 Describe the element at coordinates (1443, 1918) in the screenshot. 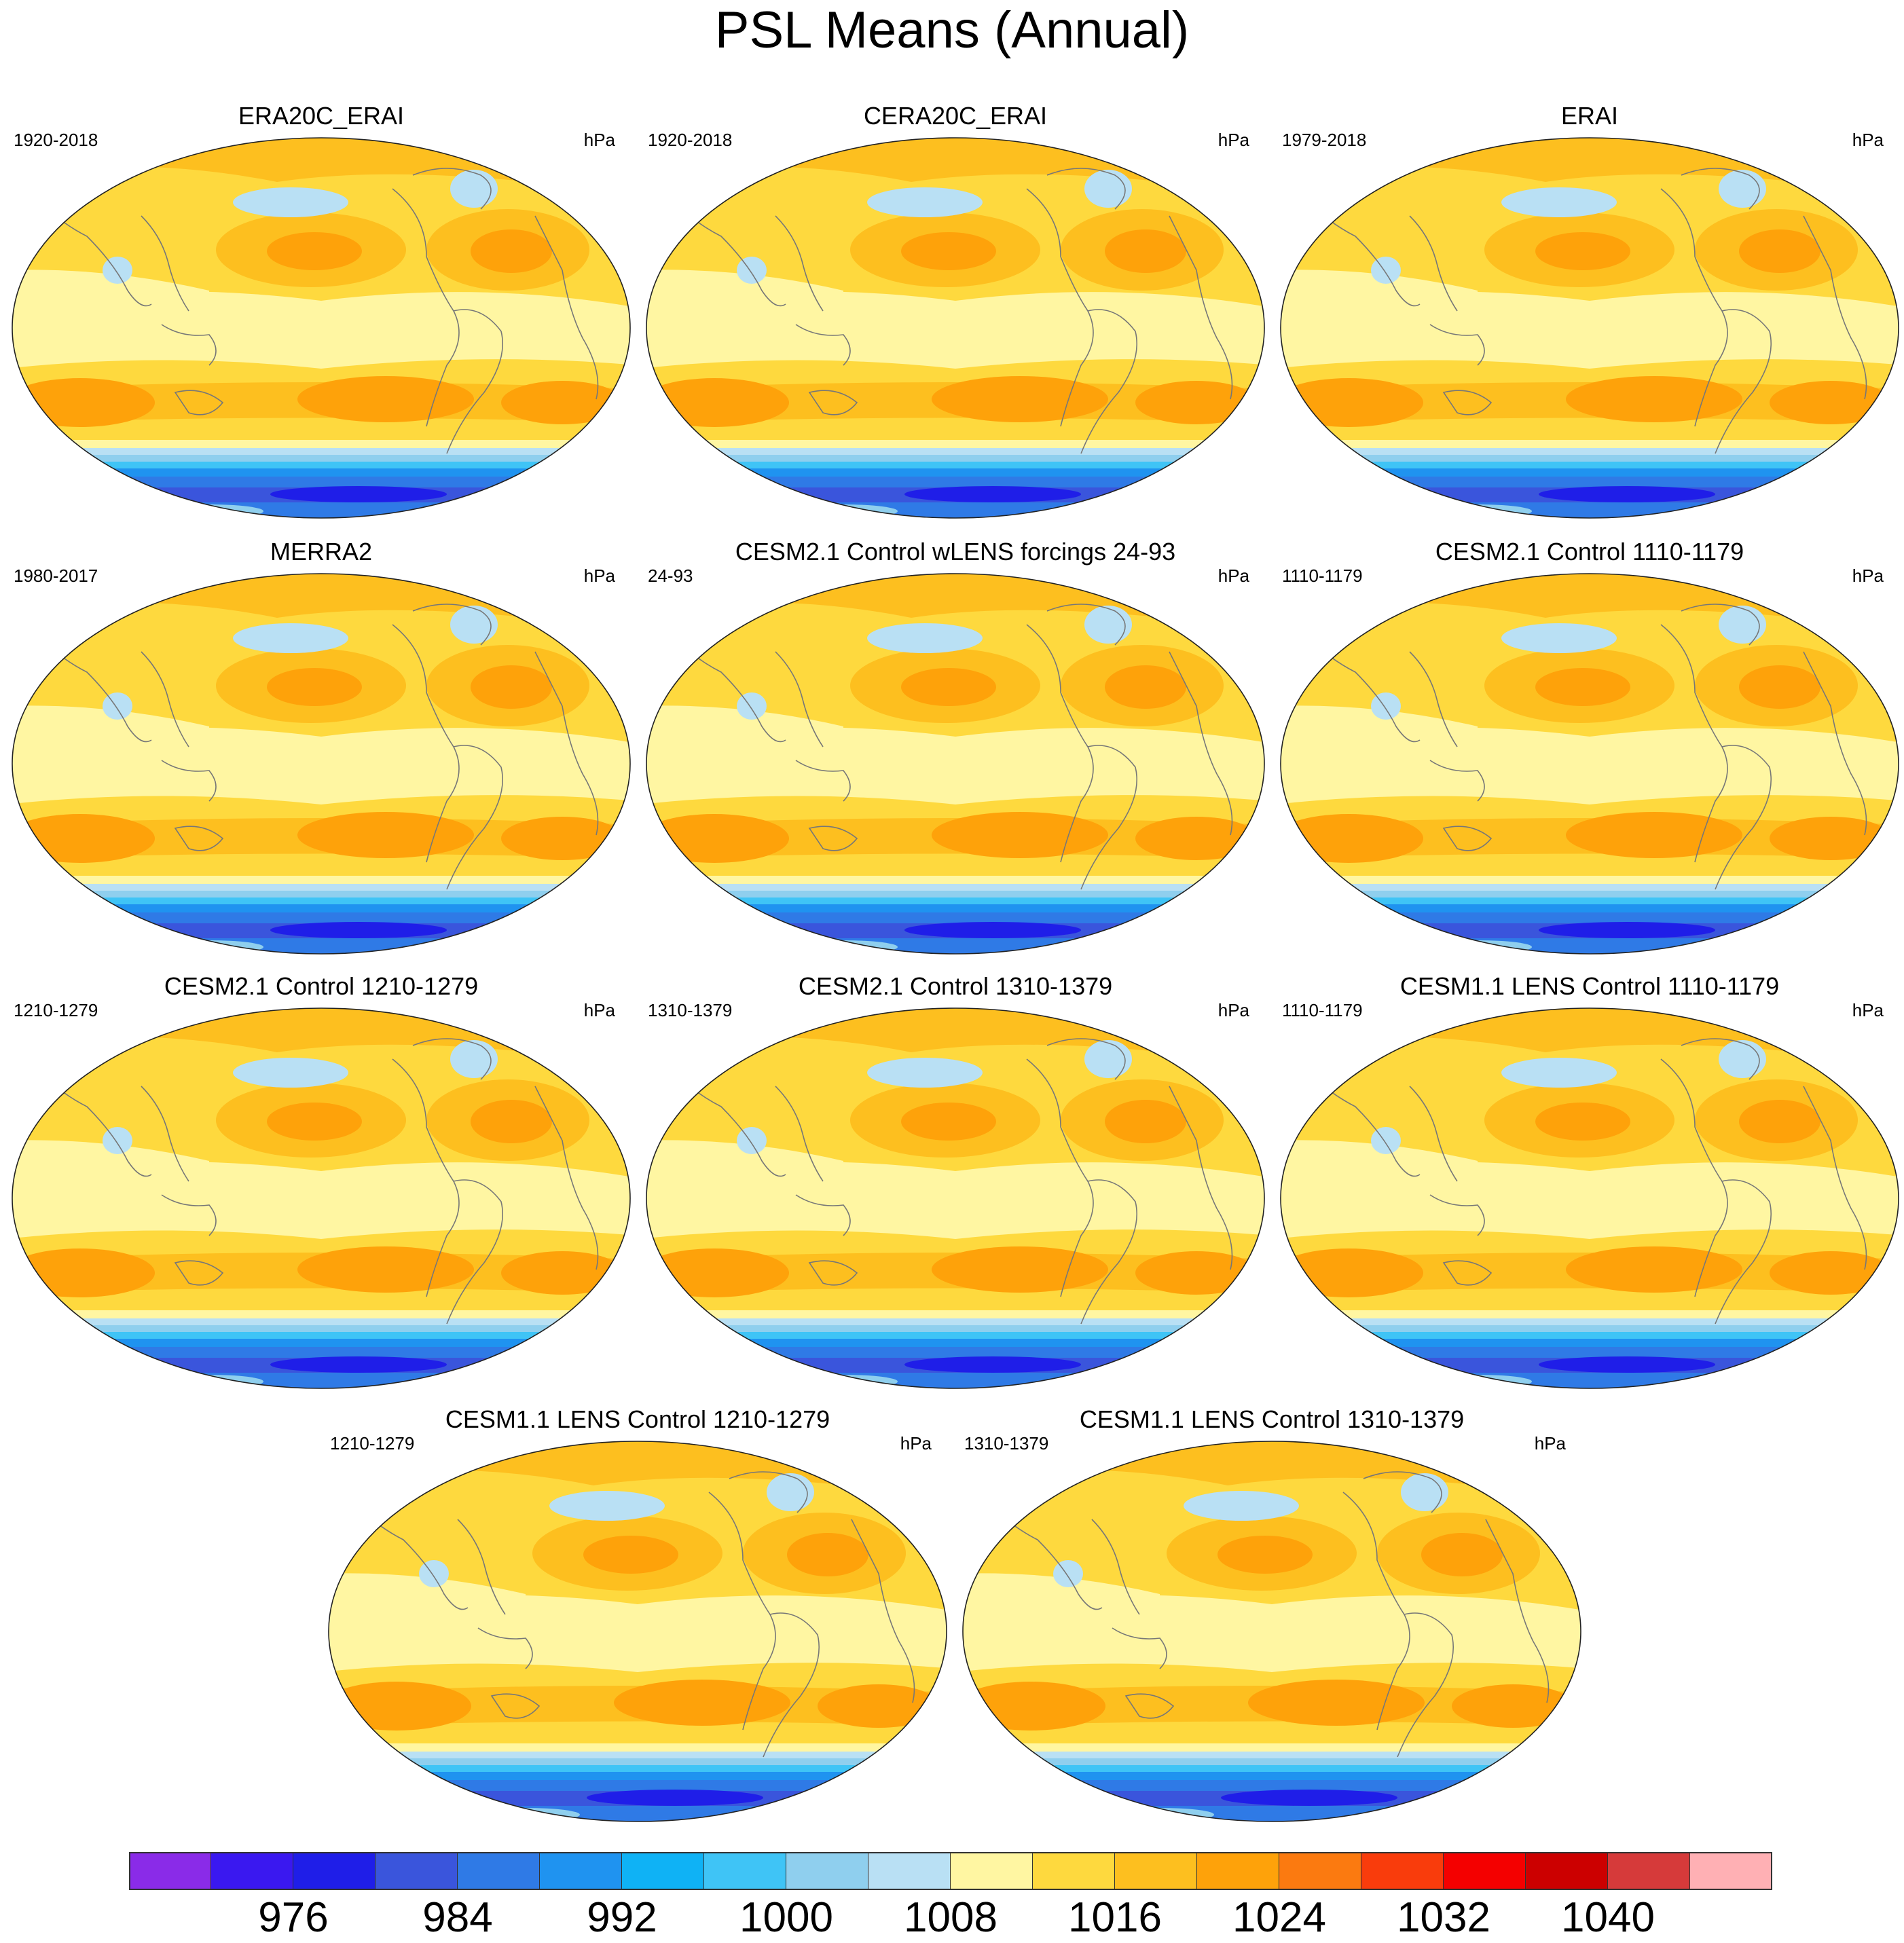

I see `colorbar-tick-label: 1032` at that location.